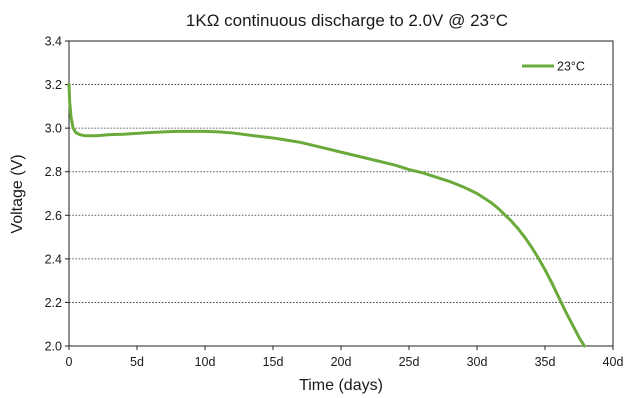 The image size is (626, 398). Describe the element at coordinates (53, 194) in the screenshot. I see `y-axis-tick-labels: 2.0 2.2 2.4 2.6 2.8 3.0 3.2 3.4` at that location.